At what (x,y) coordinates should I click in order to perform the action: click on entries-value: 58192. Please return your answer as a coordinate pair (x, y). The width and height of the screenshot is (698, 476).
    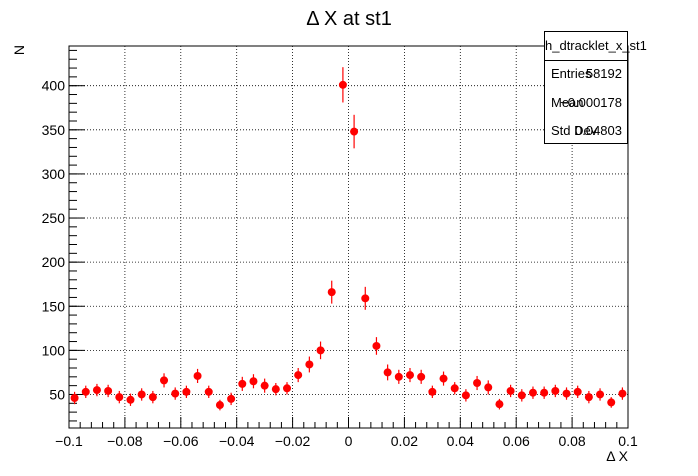
    Looking at the image, I should click on (603, 73).